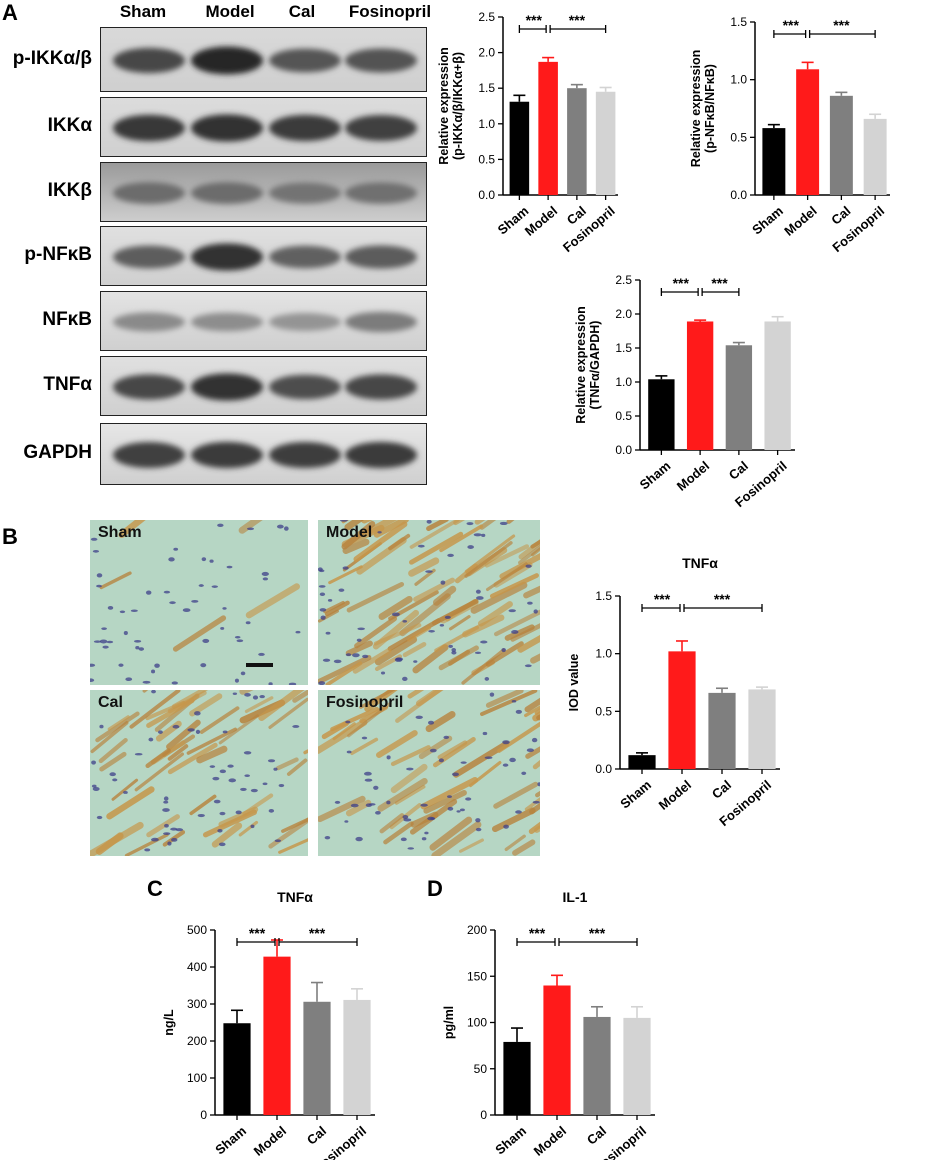  What do you see at coordinates (429, 773) in the screenshot?
I see `micrograph-fosinopril: Fosinopril` at bounding box center [429, 773].